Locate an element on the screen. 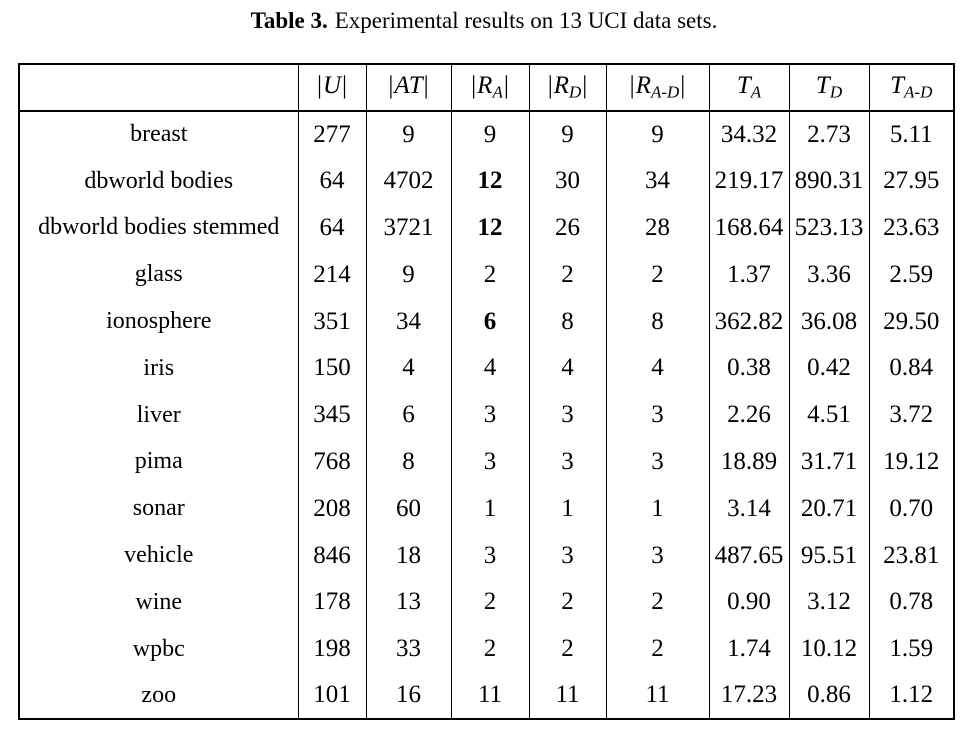 The width and height of the screenshot is (968, 734). cell-RA: 2 is located at coordinates (490, 649).